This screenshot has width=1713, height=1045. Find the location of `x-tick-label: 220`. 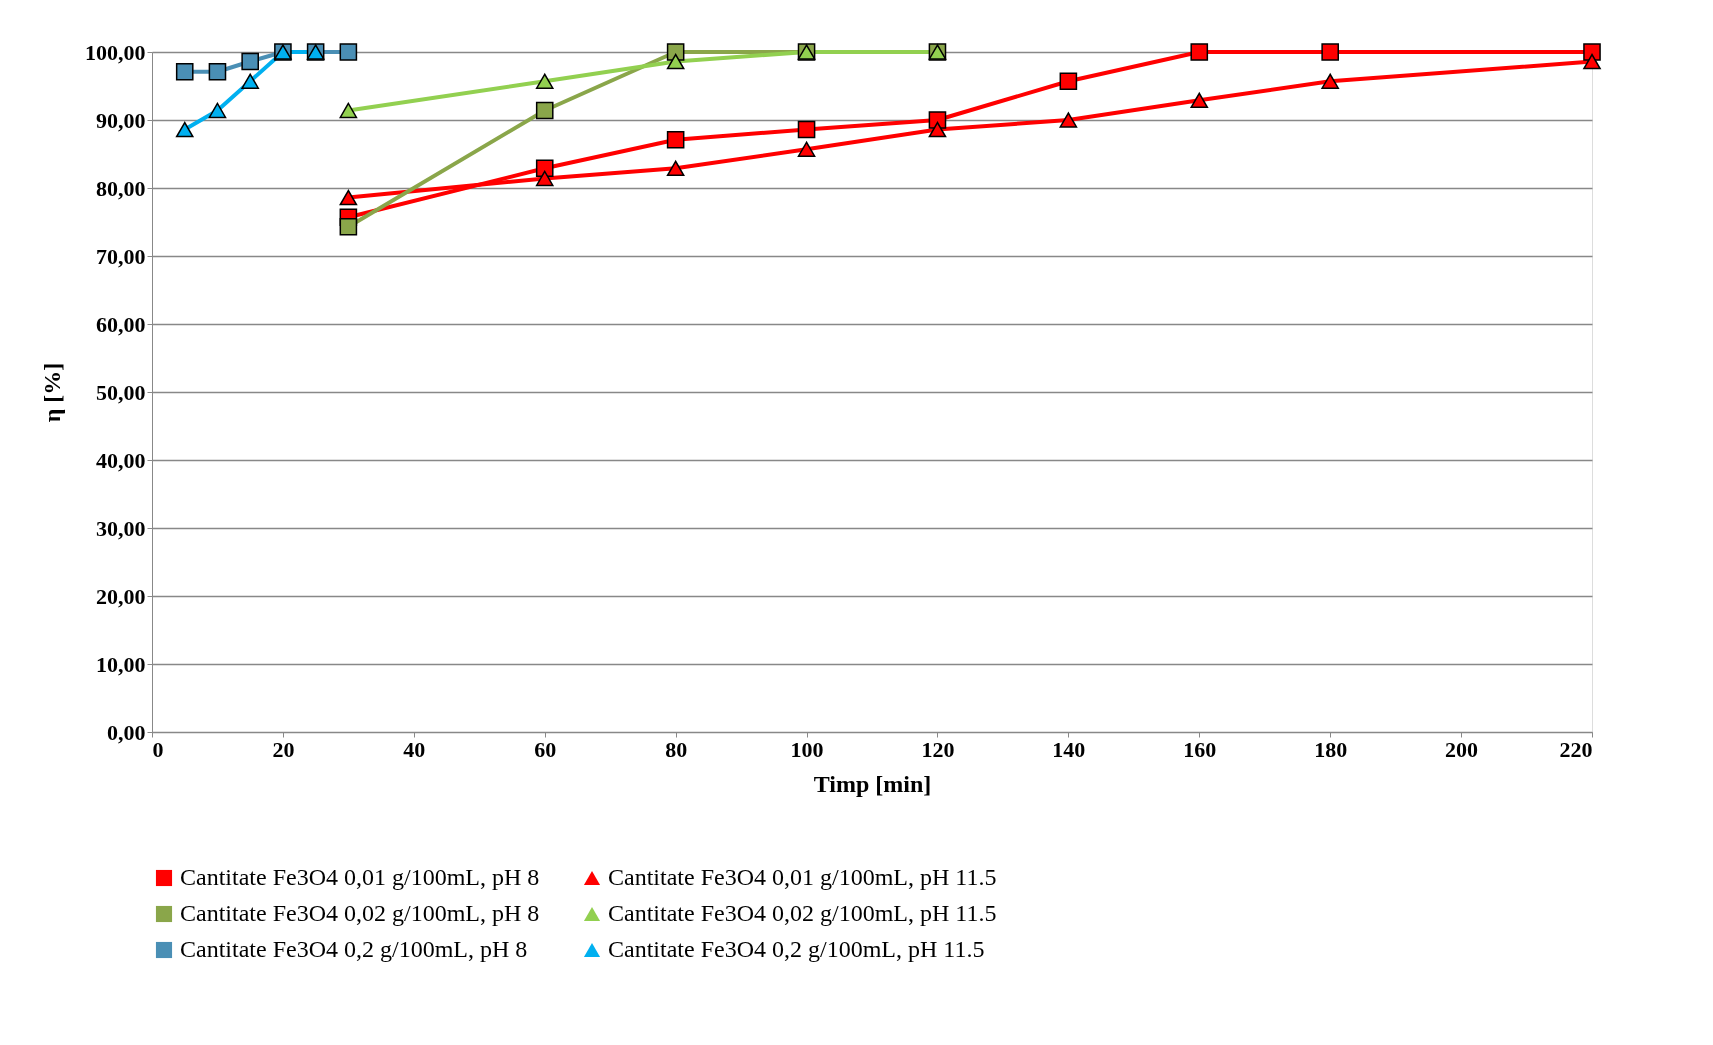

x-tick-label: 220 is located at coordinates (1576, 749).